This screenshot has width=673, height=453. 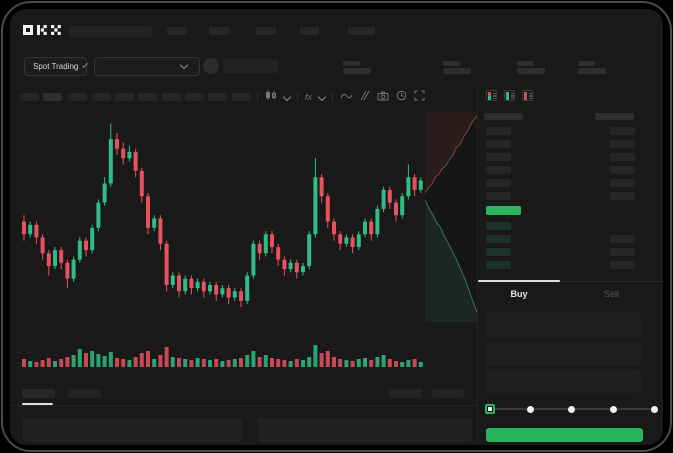 I want to click on active-tab-underline, so click(x=37, y=404).